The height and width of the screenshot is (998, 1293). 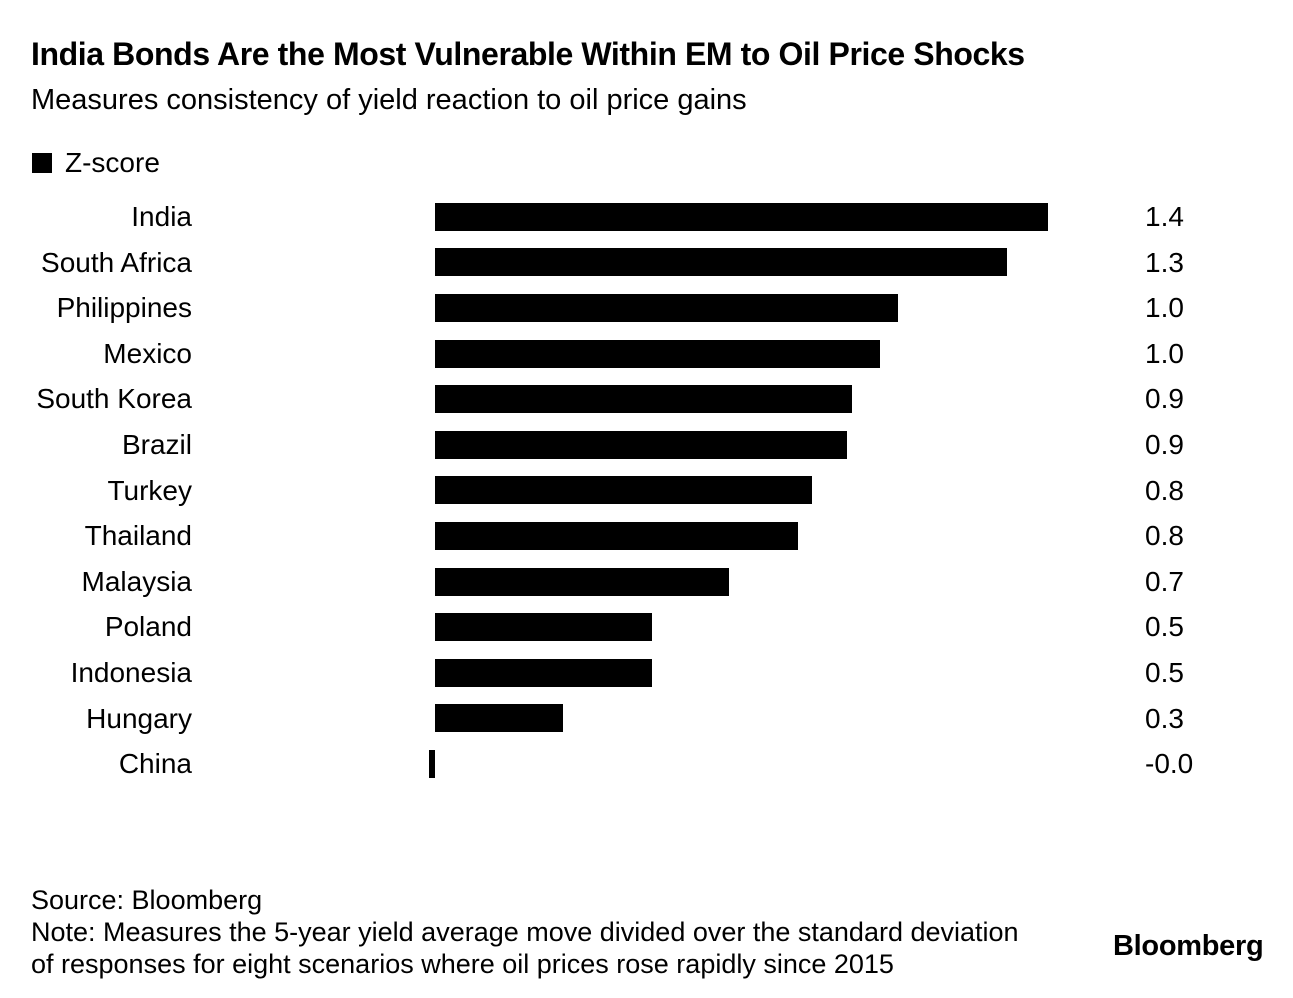 What do you see at coordinates (156, 444) in the screenshot?
I see `category-label: Brazil` at bounding box center [156, 444].